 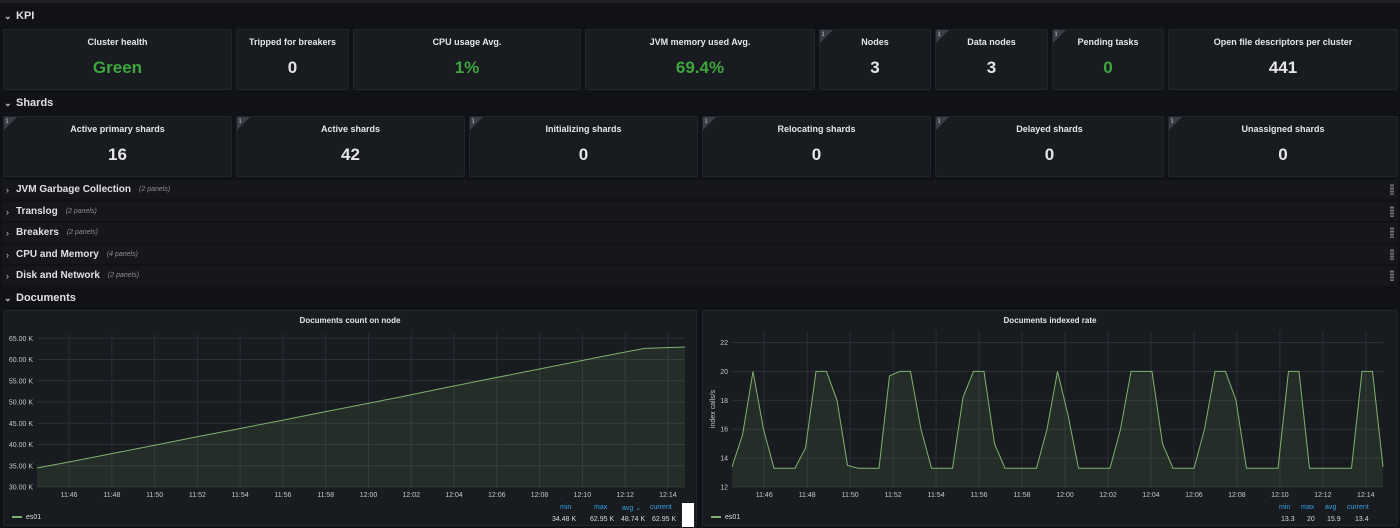 What do you see at coordinates (40, 298) in the screenshot?
I see `row-header-documents: ⌄ Documents` at bounding box center [40, 298].